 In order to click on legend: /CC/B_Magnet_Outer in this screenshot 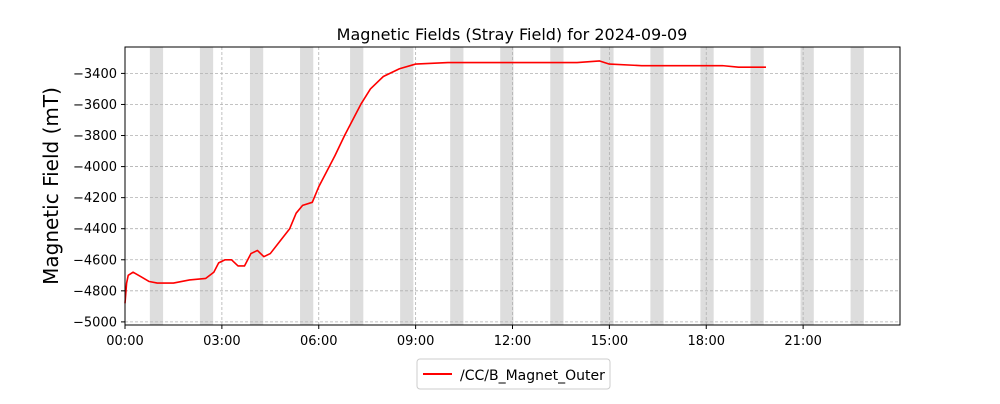, I will do `click(513, 374)`.